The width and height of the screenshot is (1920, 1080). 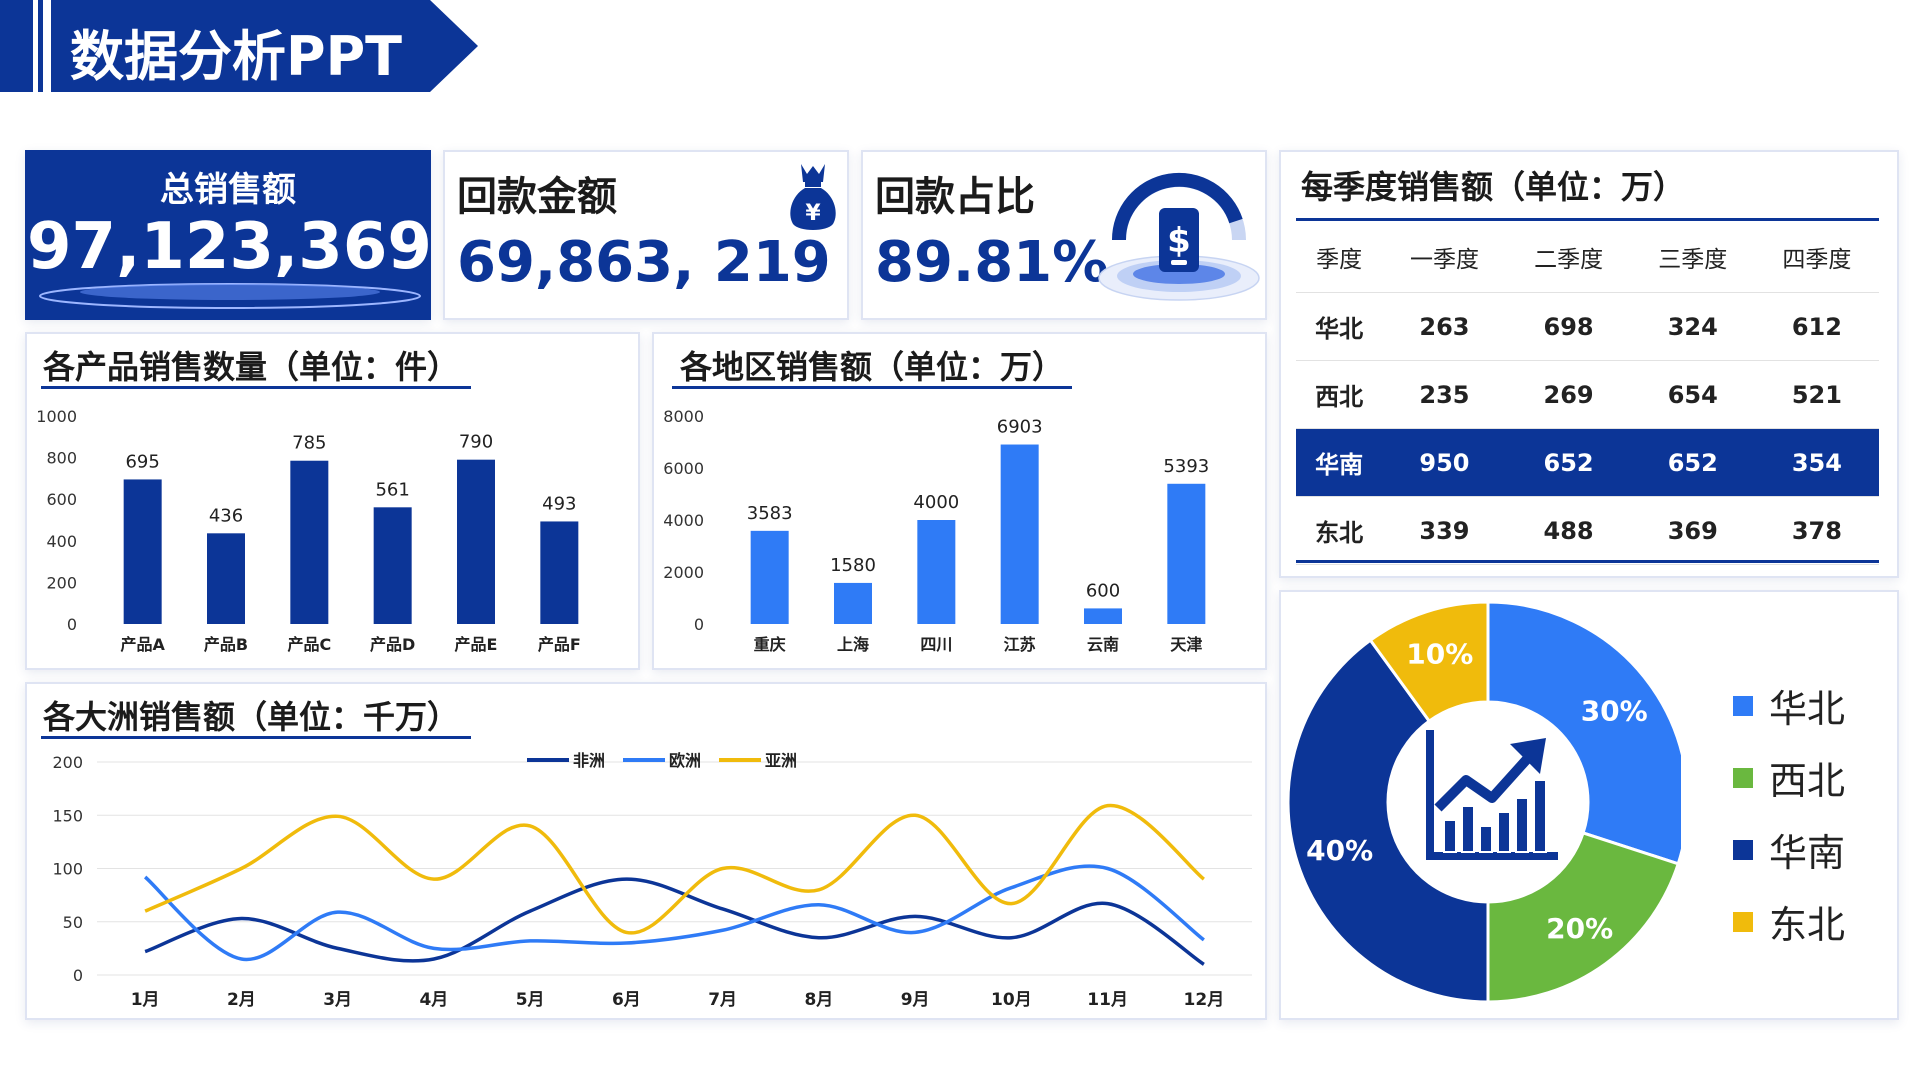 I want to click on table-cell: 华南, so click(x=1339, y=462).